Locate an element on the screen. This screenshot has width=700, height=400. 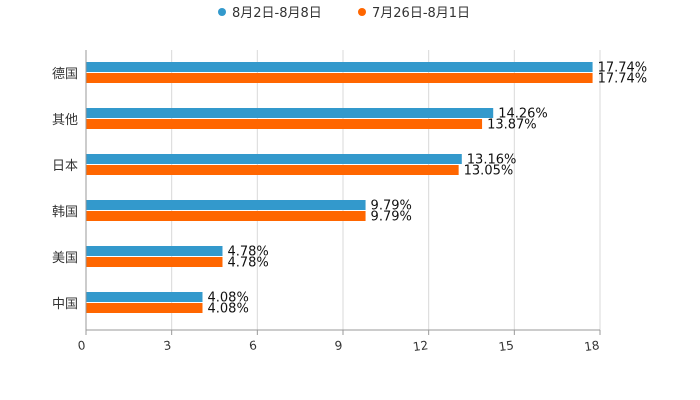
x-tick-label-0: 0 is located at coordinates (82, 345).